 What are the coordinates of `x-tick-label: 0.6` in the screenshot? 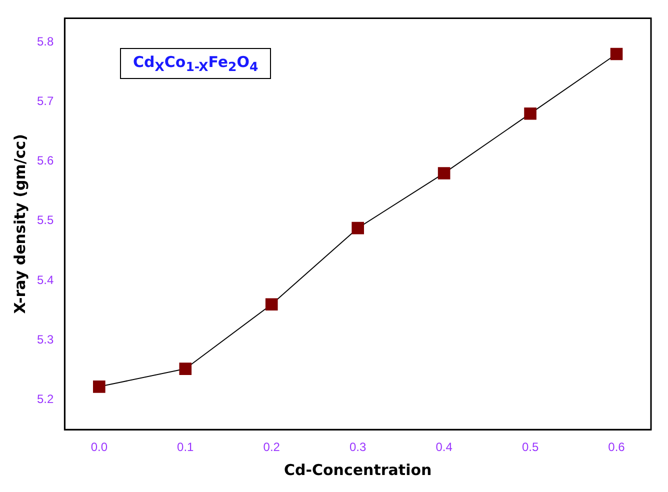 It's located at (617, 447).